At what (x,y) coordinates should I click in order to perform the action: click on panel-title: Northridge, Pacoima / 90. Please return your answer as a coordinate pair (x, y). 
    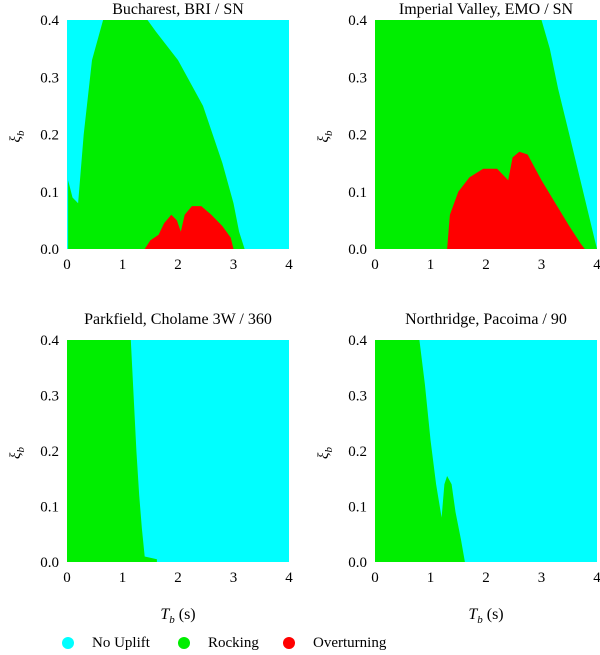
    Looking at the image, I should click on (486, 319).